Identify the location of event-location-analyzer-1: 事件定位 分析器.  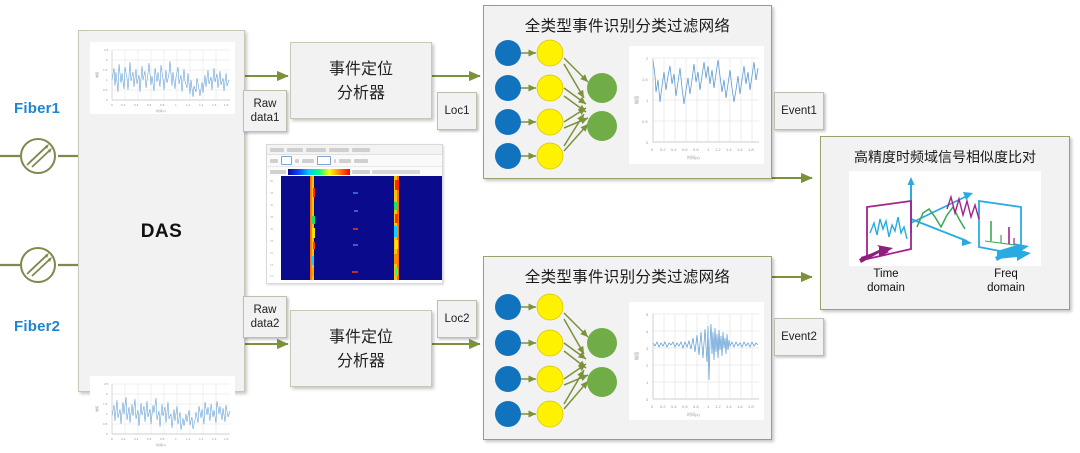
(361, 80).